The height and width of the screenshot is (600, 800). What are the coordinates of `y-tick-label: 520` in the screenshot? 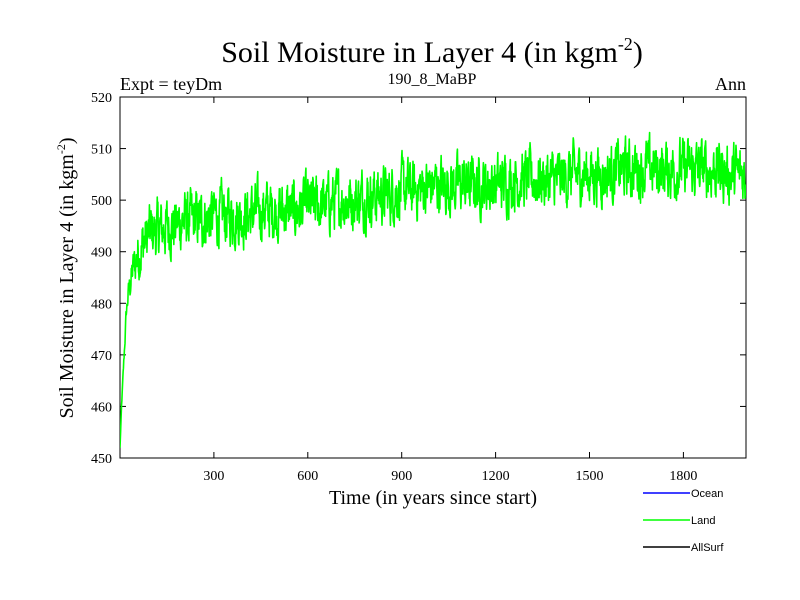 It's located at (101, 98).